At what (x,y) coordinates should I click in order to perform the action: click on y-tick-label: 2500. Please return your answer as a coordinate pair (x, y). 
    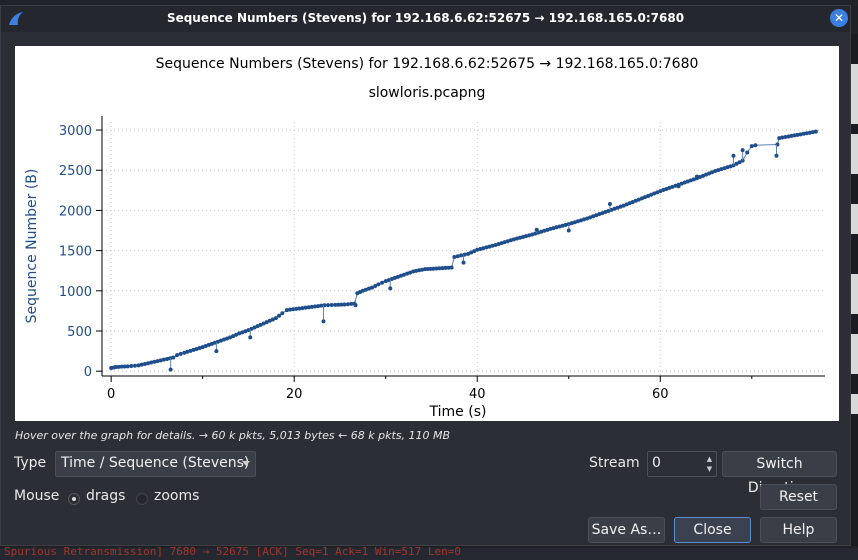
    Looking at the image, I should click on (75, 171).